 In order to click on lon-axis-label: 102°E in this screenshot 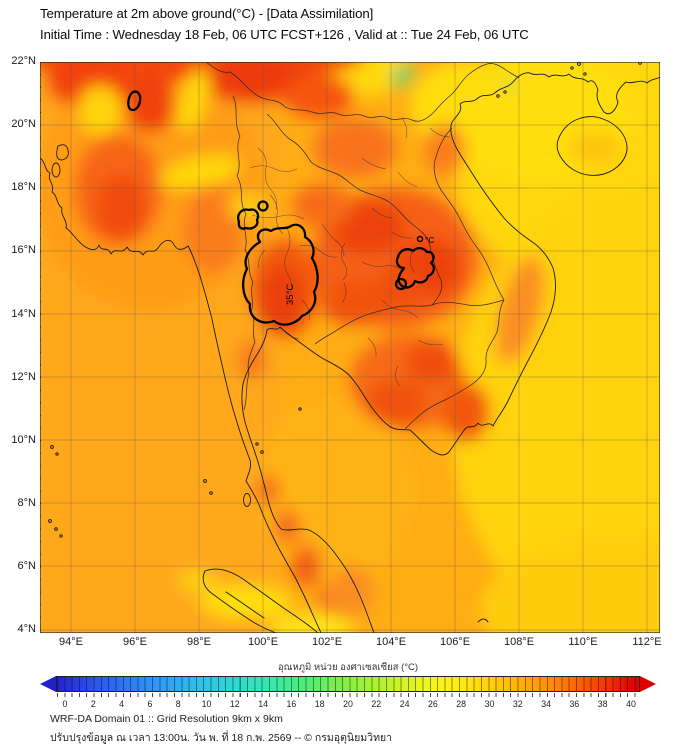, I will do `click(327, 642)`.